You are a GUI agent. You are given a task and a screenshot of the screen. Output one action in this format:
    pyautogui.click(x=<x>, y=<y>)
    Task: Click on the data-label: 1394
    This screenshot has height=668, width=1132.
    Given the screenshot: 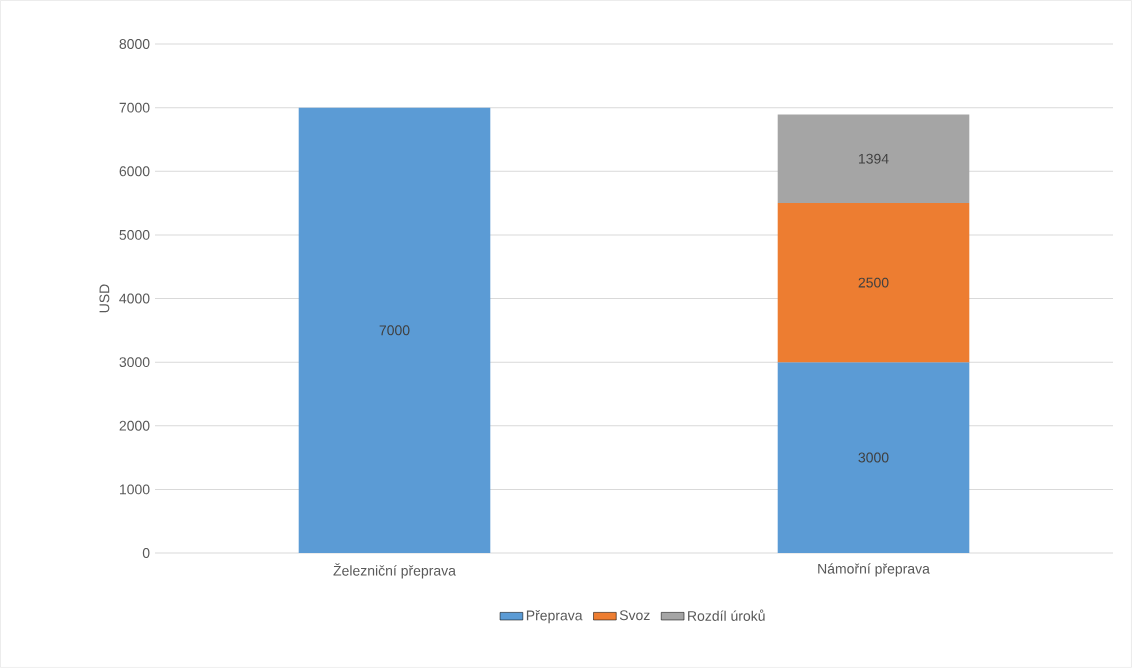 What is the action you would take?
    pyautogui.click(x=874, y=158)
    